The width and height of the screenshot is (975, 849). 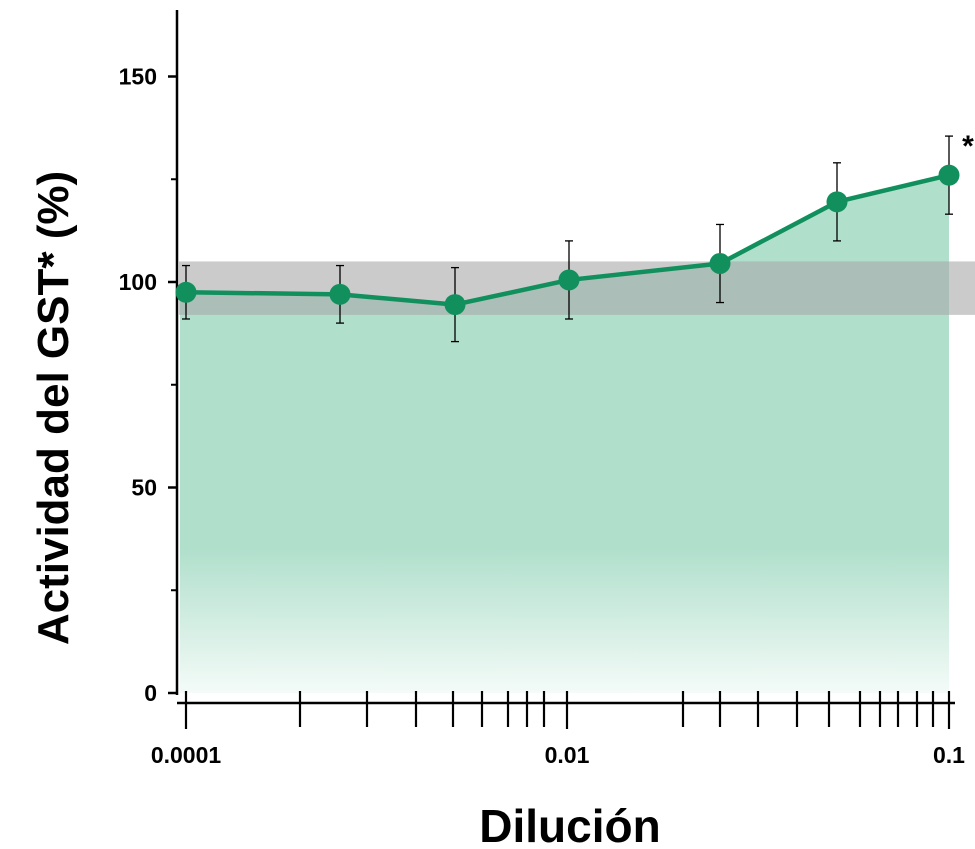 What do you see at coordinates (968, 146) in the screenshot?
I see `significance-marker: *` at bounding box center [968, 146].